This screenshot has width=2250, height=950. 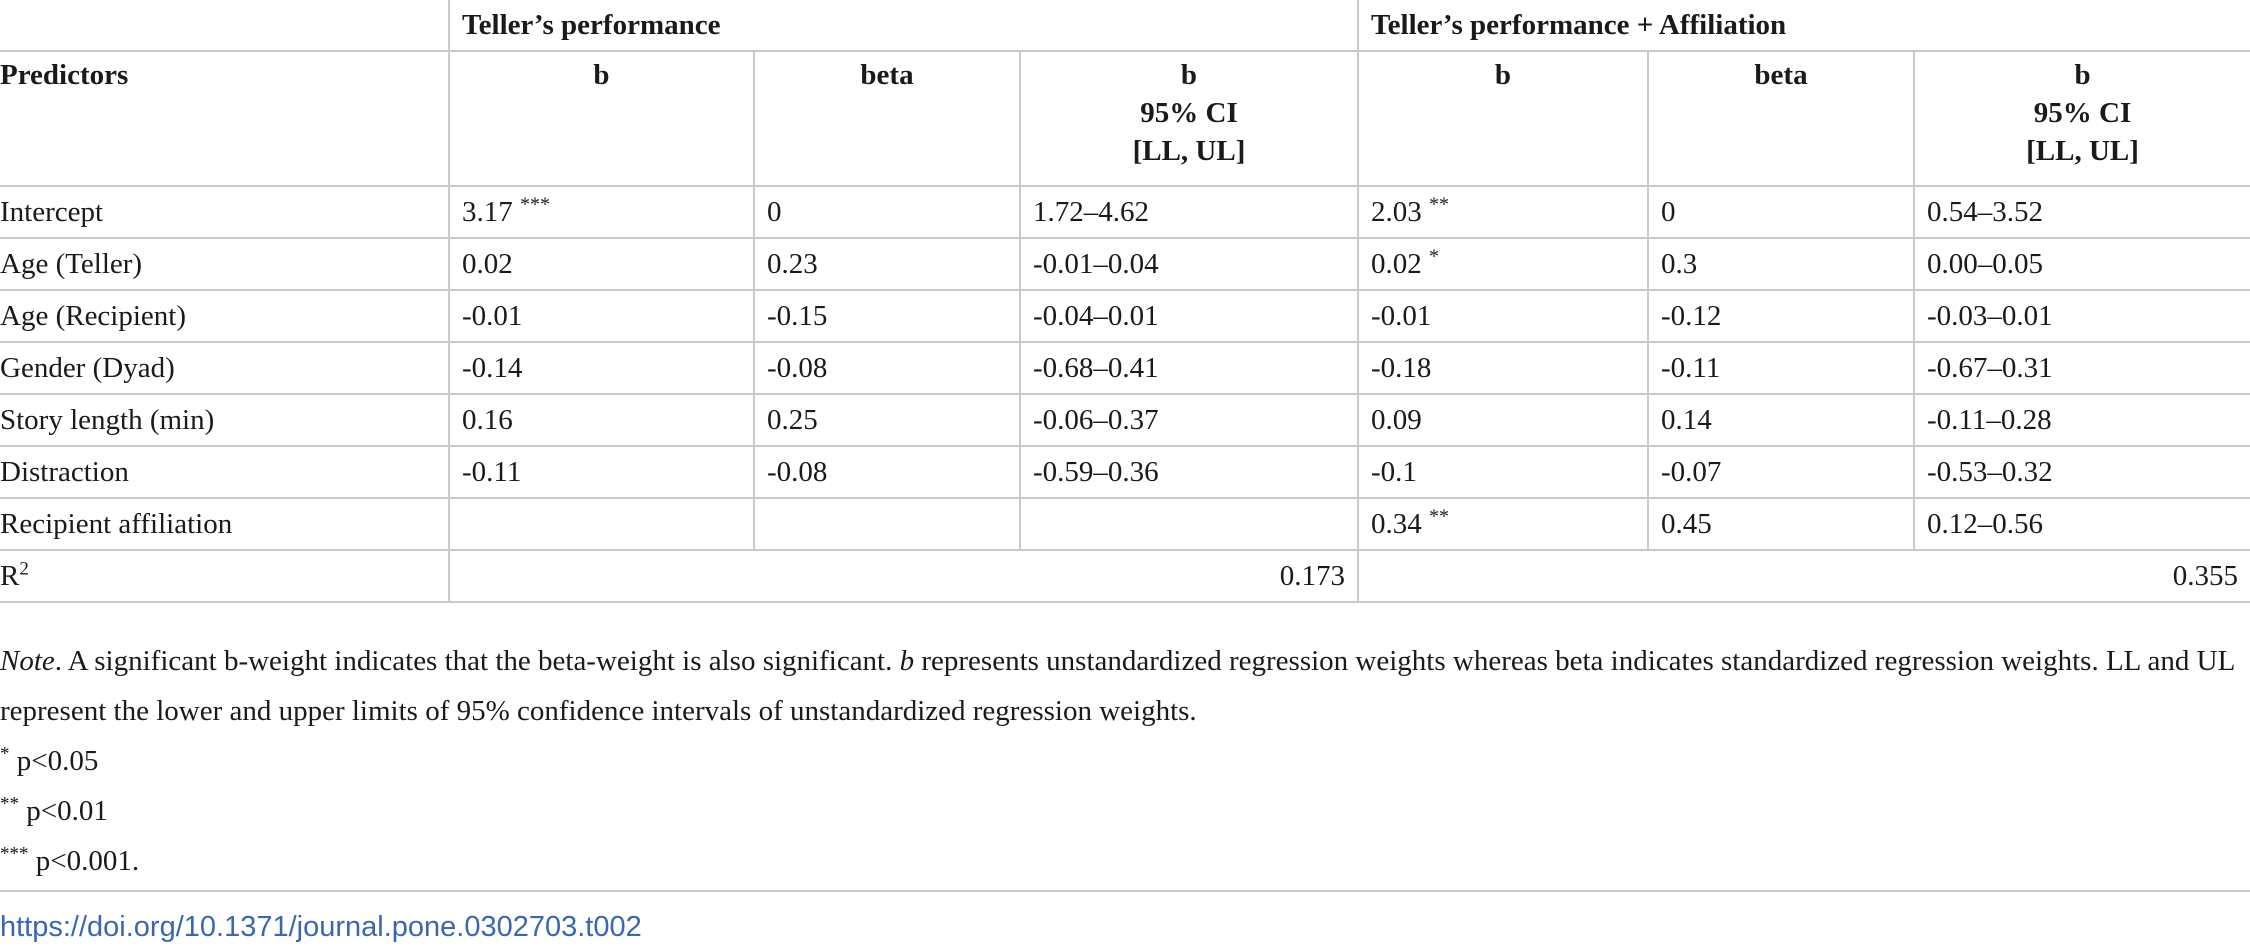 I want to click on m1-b-cell: -0.14, so click(x=601, y=368).